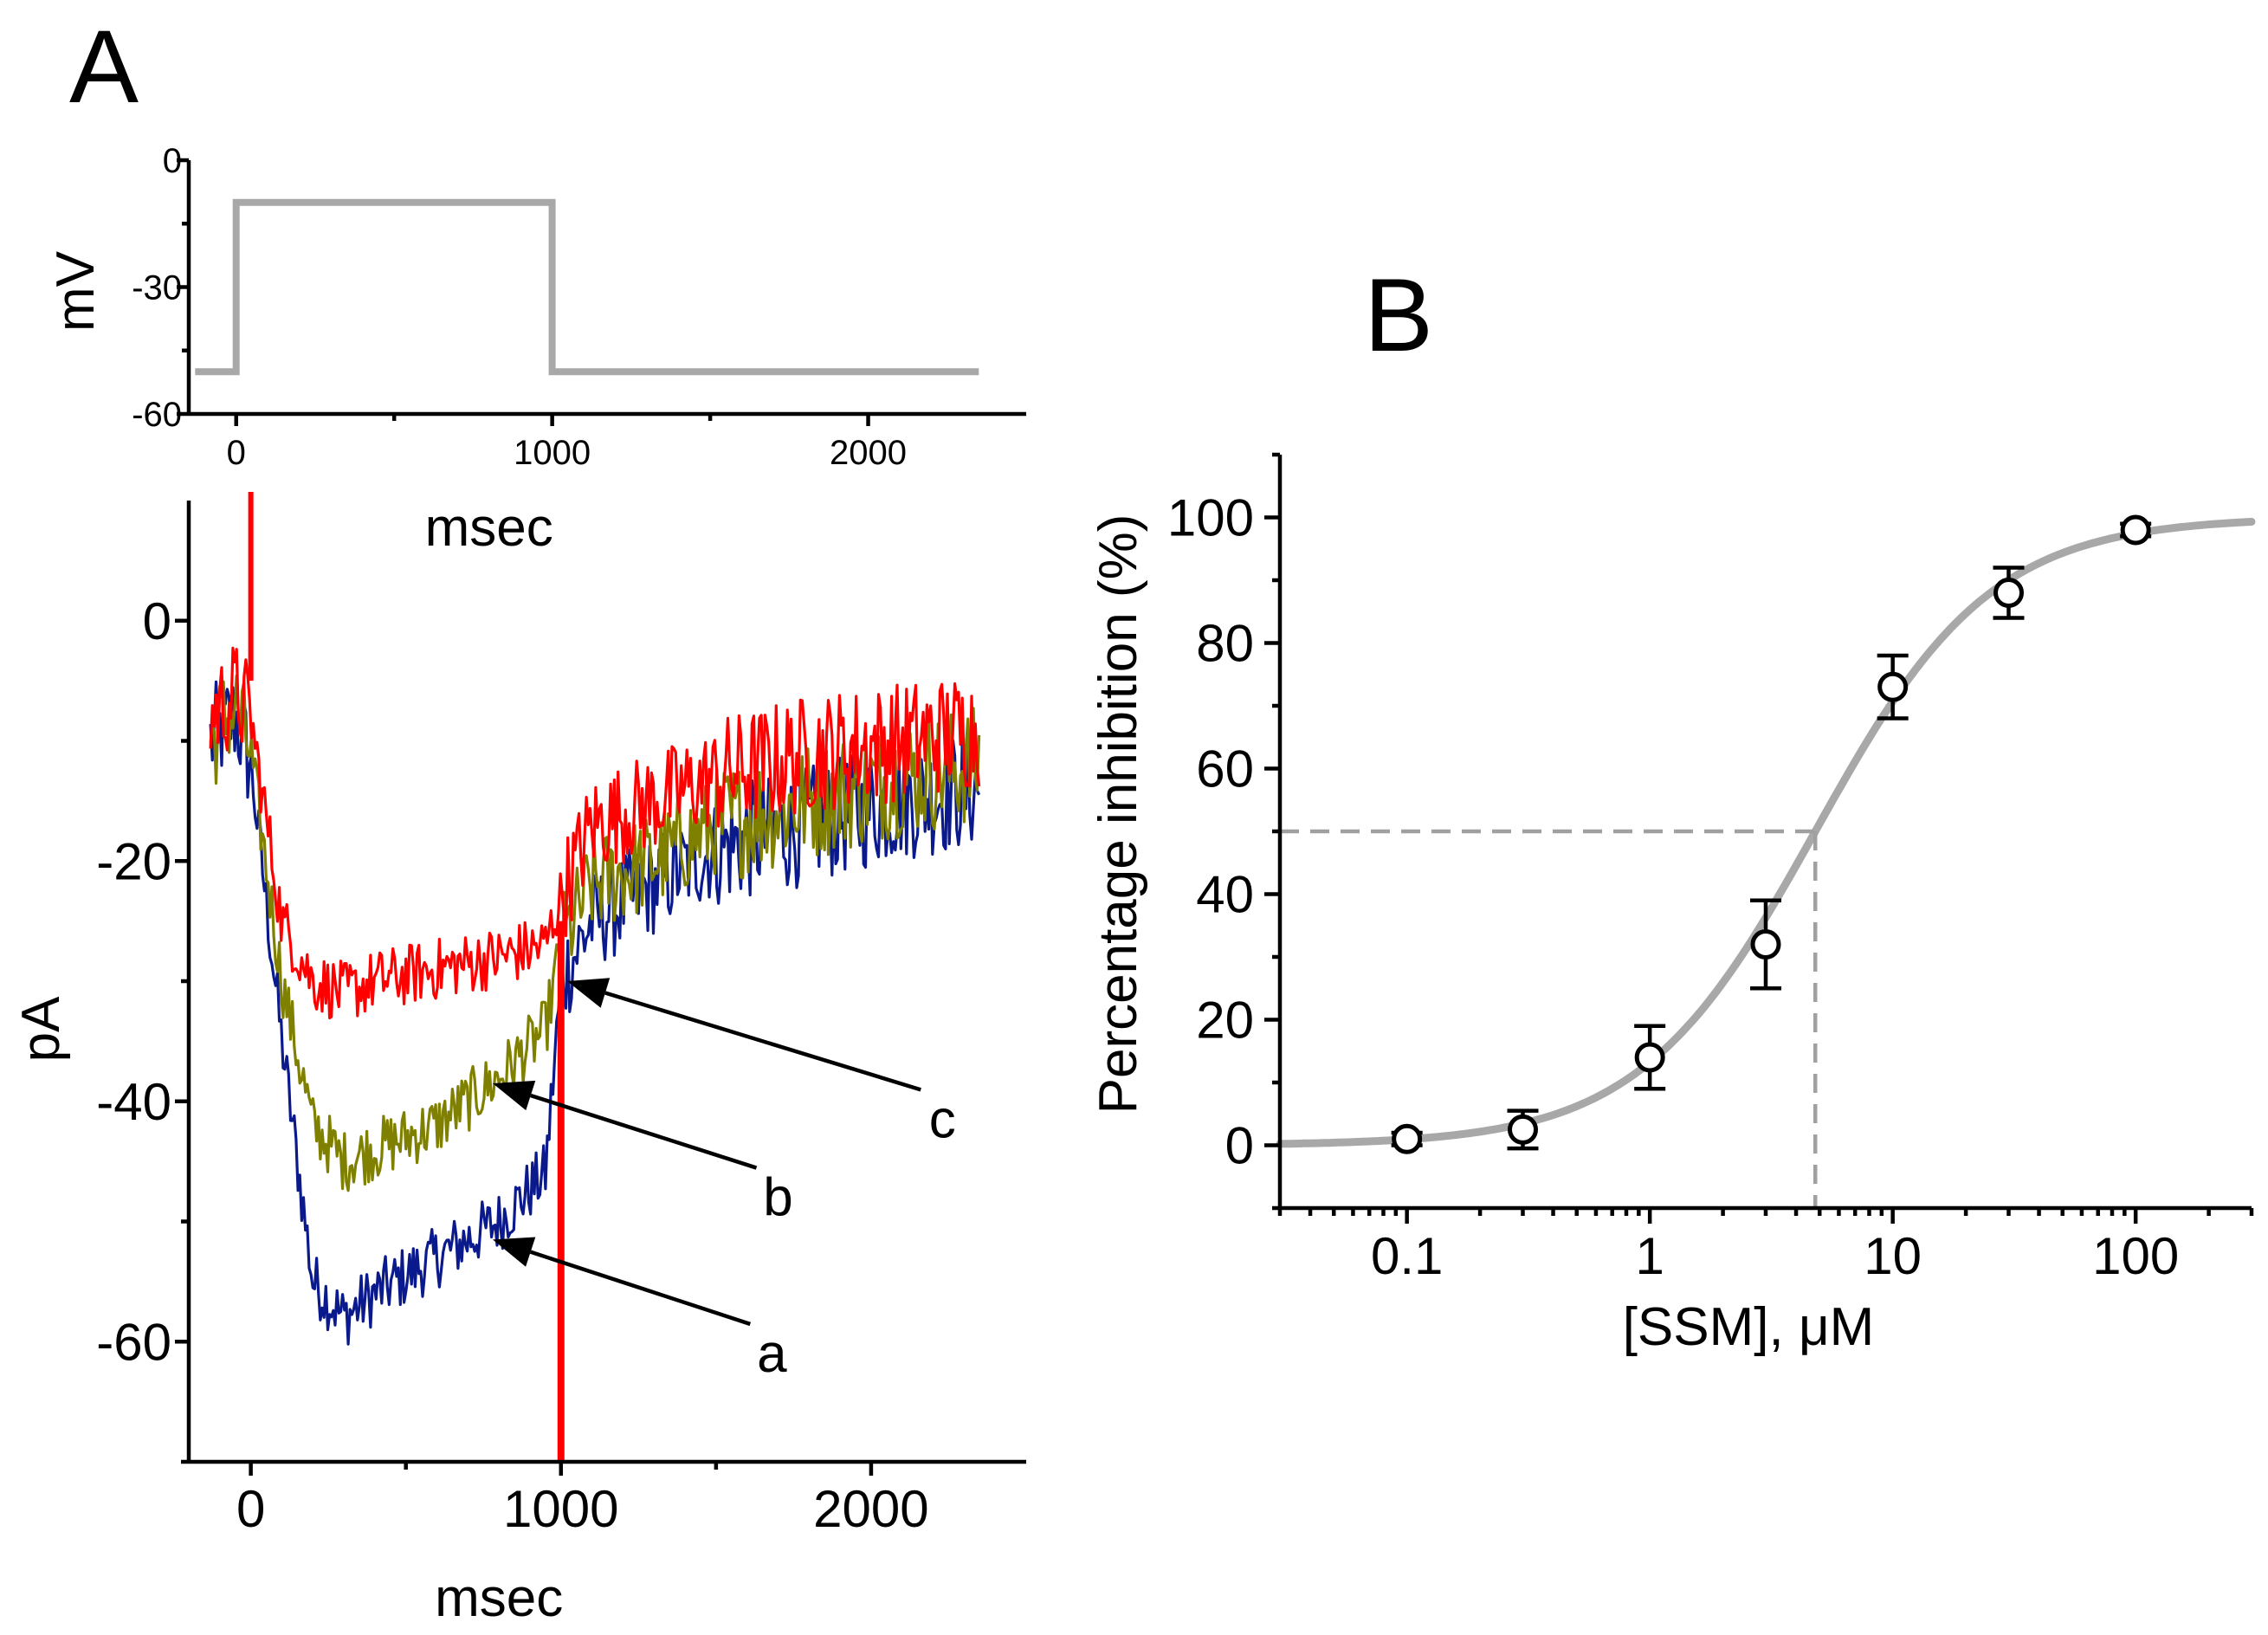 This screenshot has height=1635, width=2268. What do you see at coordinates (499, 1598) in the screenshot?
I see `current-x-label: msec` at bounding box center [499, 1598].